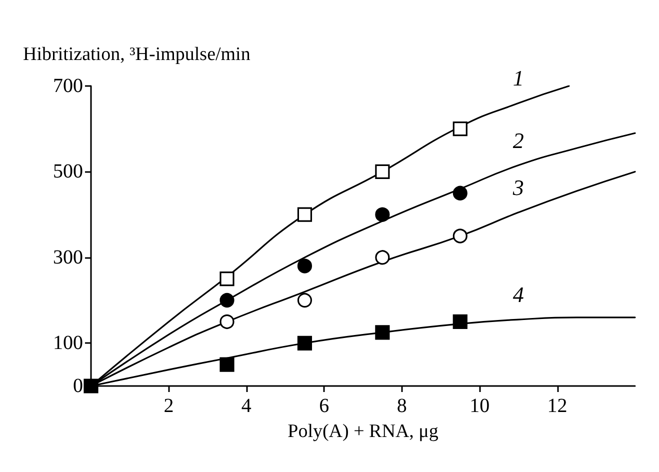 The width and height of the screenshot is (659, 472). I want to click on y-tick-label: 300, so click(68, 257).